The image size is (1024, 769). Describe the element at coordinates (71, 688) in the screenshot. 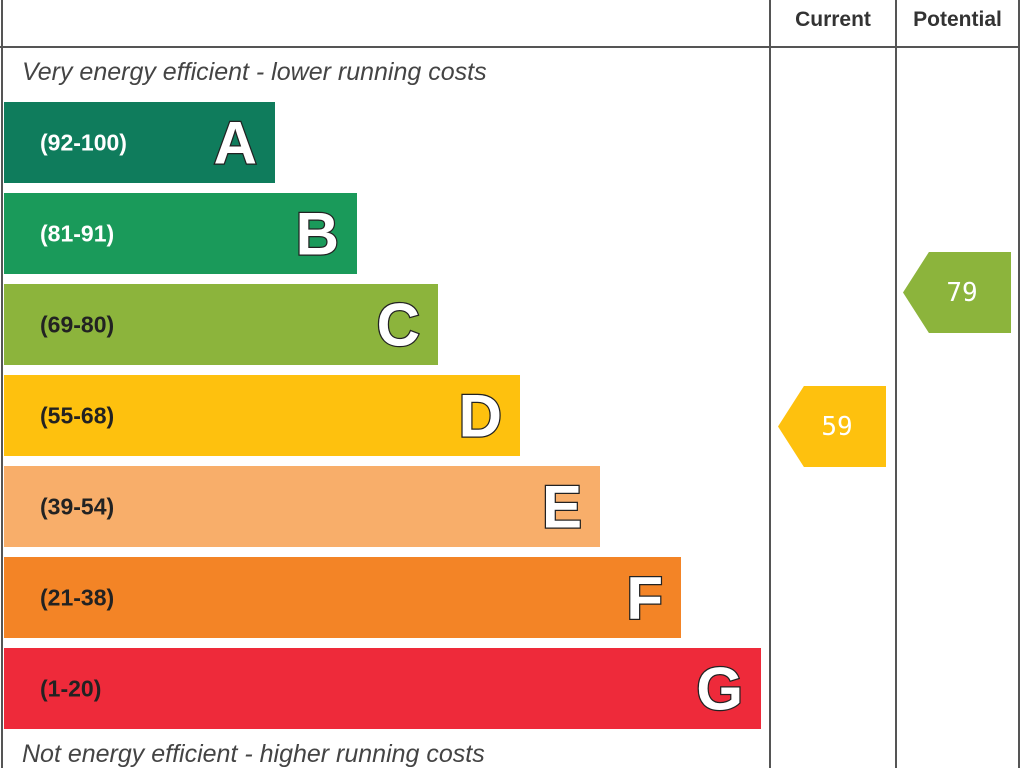

I see `band-range-label: (1-20)` at that location.